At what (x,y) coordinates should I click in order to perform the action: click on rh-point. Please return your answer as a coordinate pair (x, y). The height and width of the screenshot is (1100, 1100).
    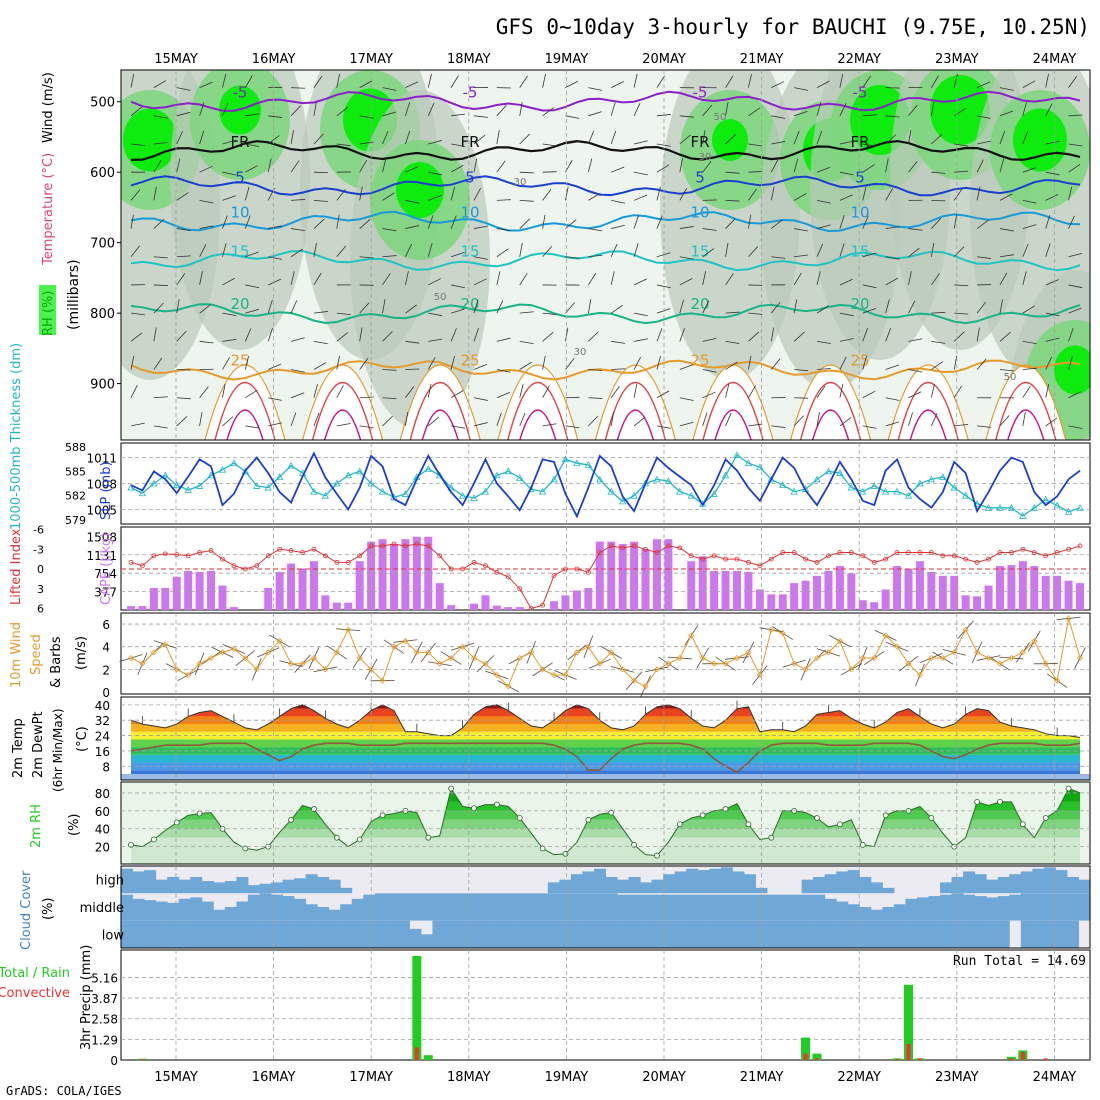
    Looking at the image, I should click on (131, 844).